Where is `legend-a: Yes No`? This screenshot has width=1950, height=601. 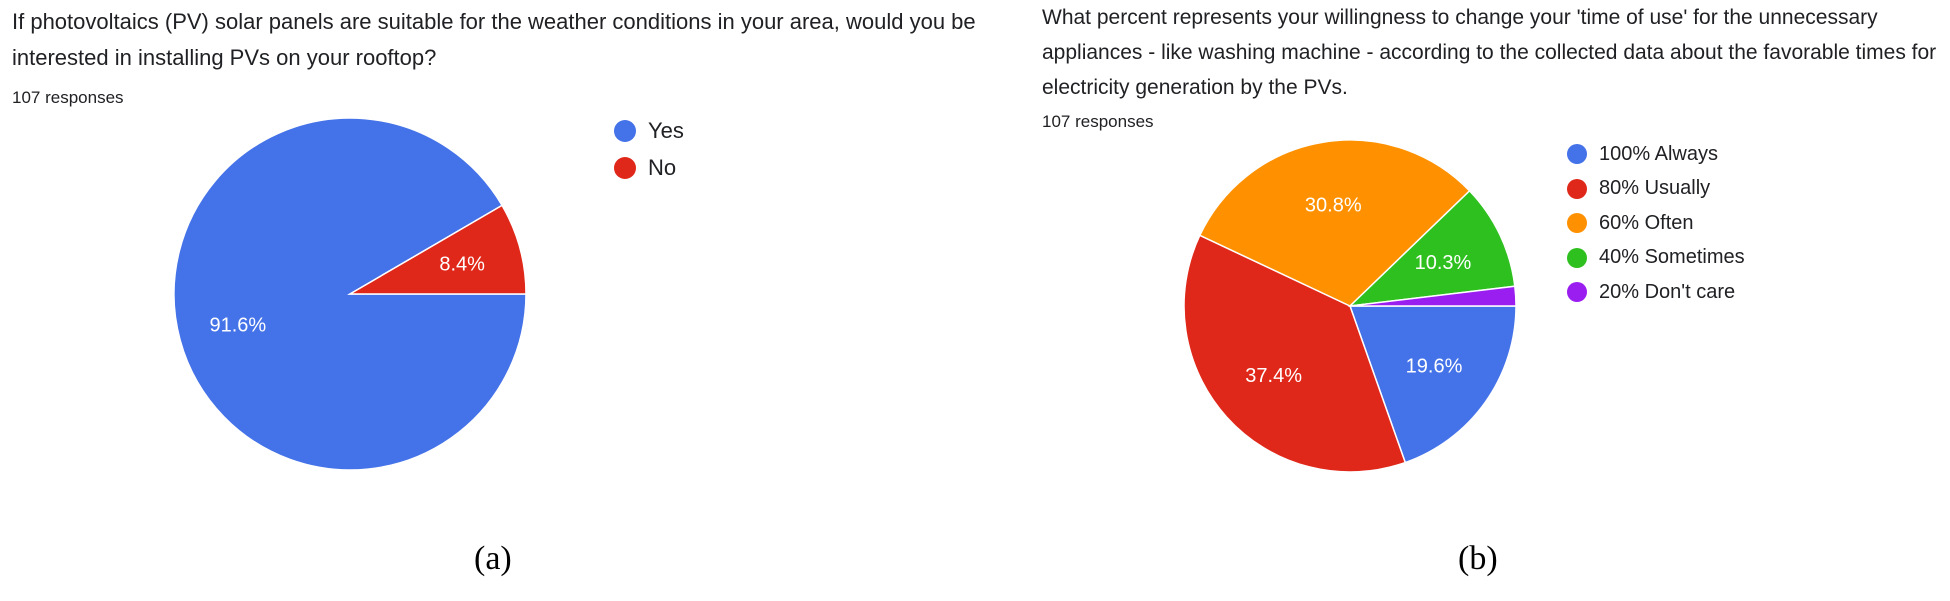 legend-a: Yes No is located at coordinates (649, 149).